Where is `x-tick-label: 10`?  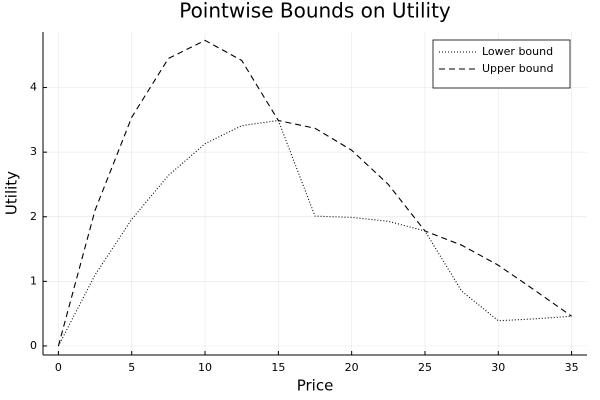
x-tick-label: 10 is located at coordinates (205, 367).